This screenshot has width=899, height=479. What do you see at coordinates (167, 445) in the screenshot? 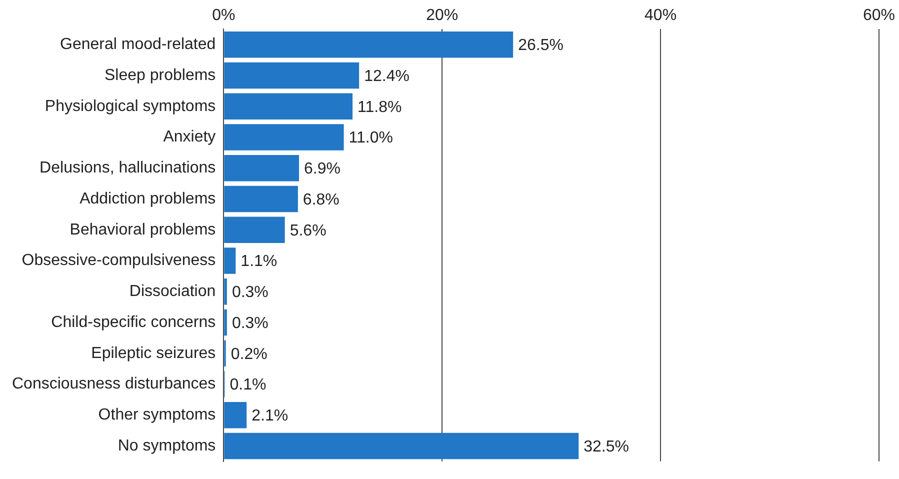
I see `y-tick-label: No symptoms` at bounding box center [167, 445].